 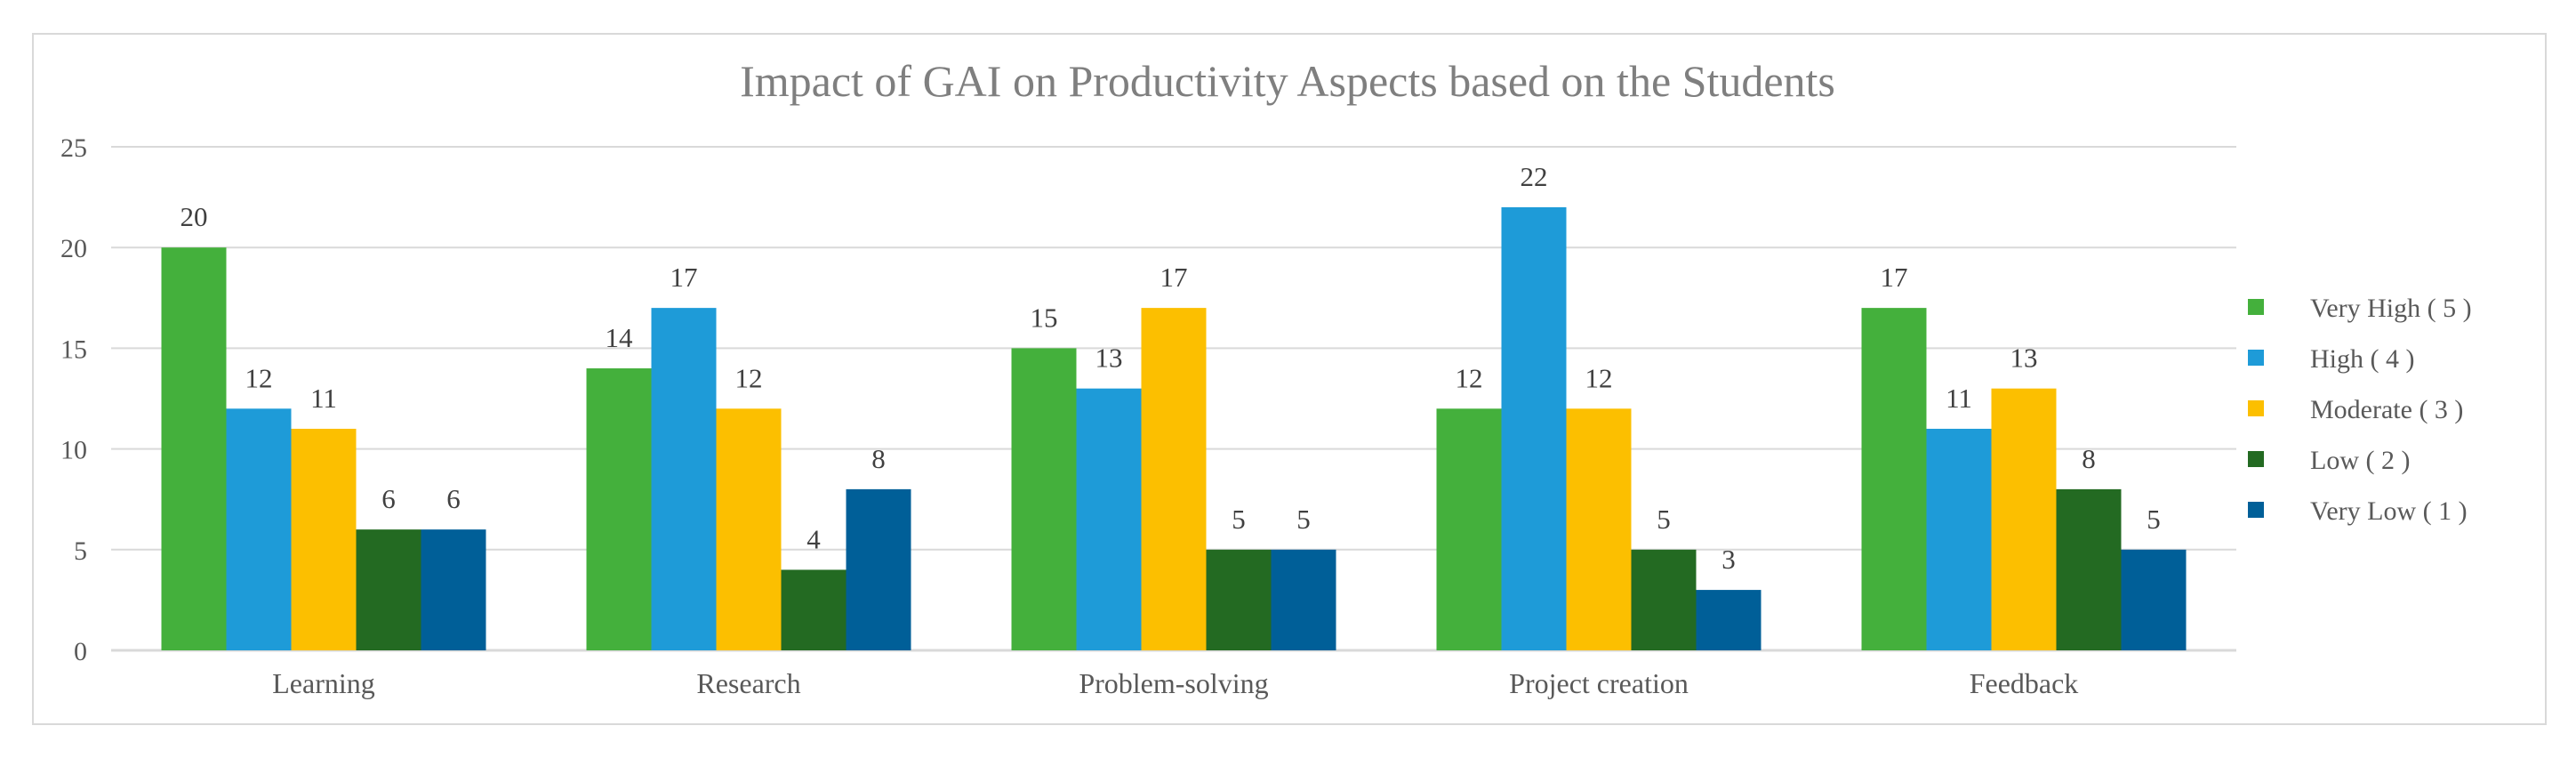 I want to click on x-category-label: Feedback, so click(x=2024, y=683).